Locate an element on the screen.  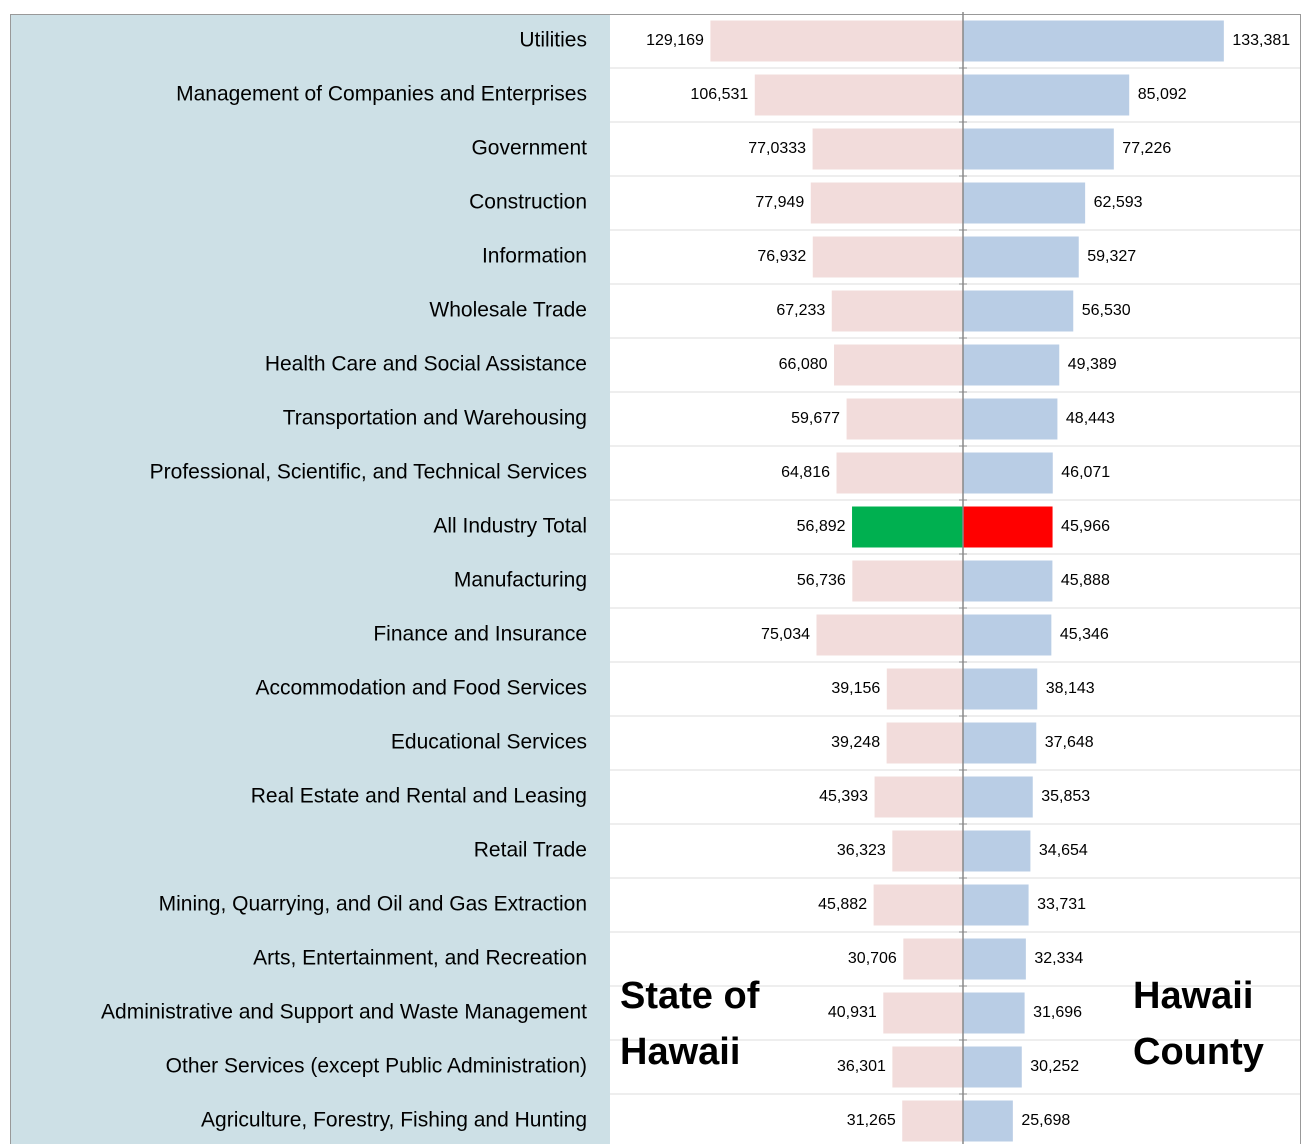
value-label: 30,252 is located at coordinates (1054, 1066).